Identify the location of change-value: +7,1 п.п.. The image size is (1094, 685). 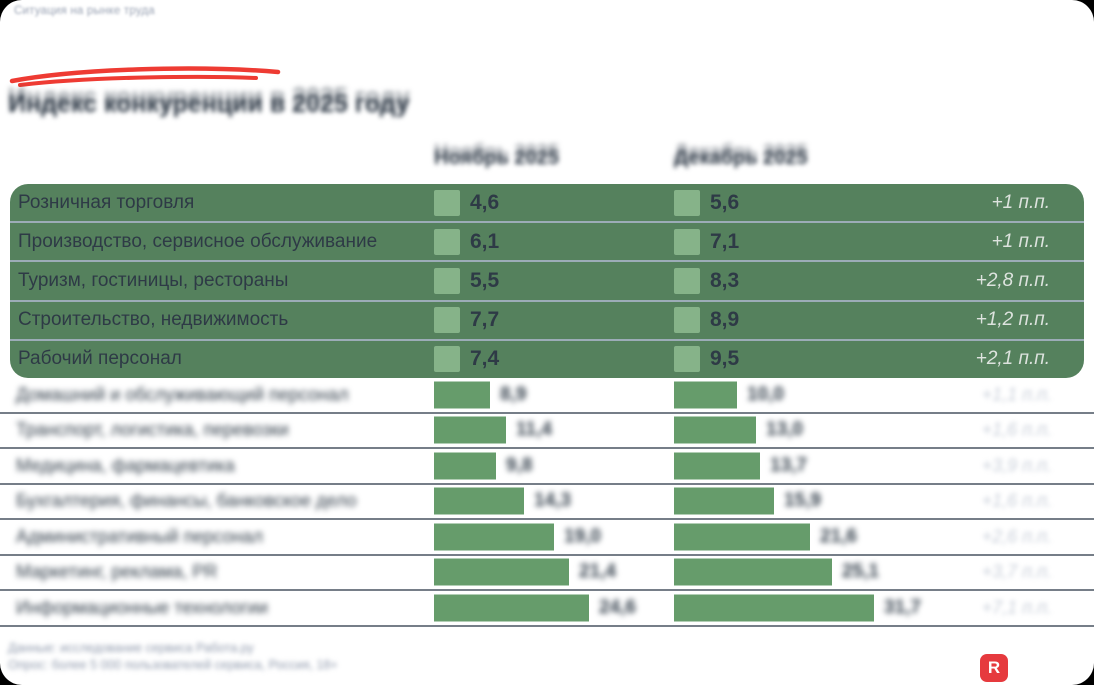
(1016, 607).